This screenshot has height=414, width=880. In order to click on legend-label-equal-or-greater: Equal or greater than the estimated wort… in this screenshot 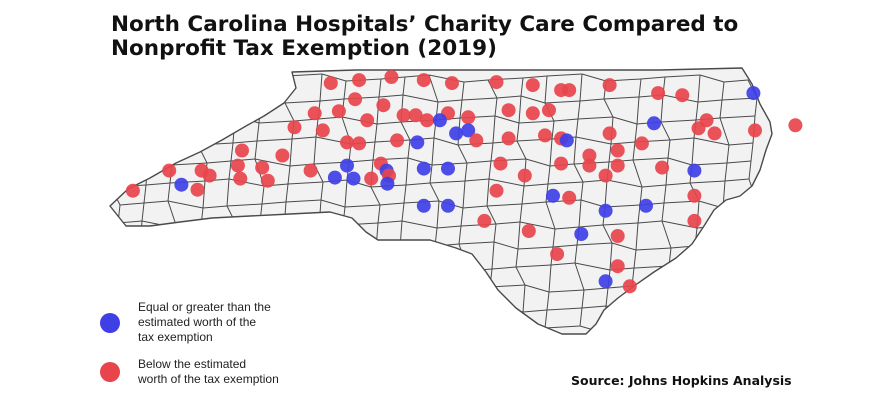, I will do `click(238, 322)`.